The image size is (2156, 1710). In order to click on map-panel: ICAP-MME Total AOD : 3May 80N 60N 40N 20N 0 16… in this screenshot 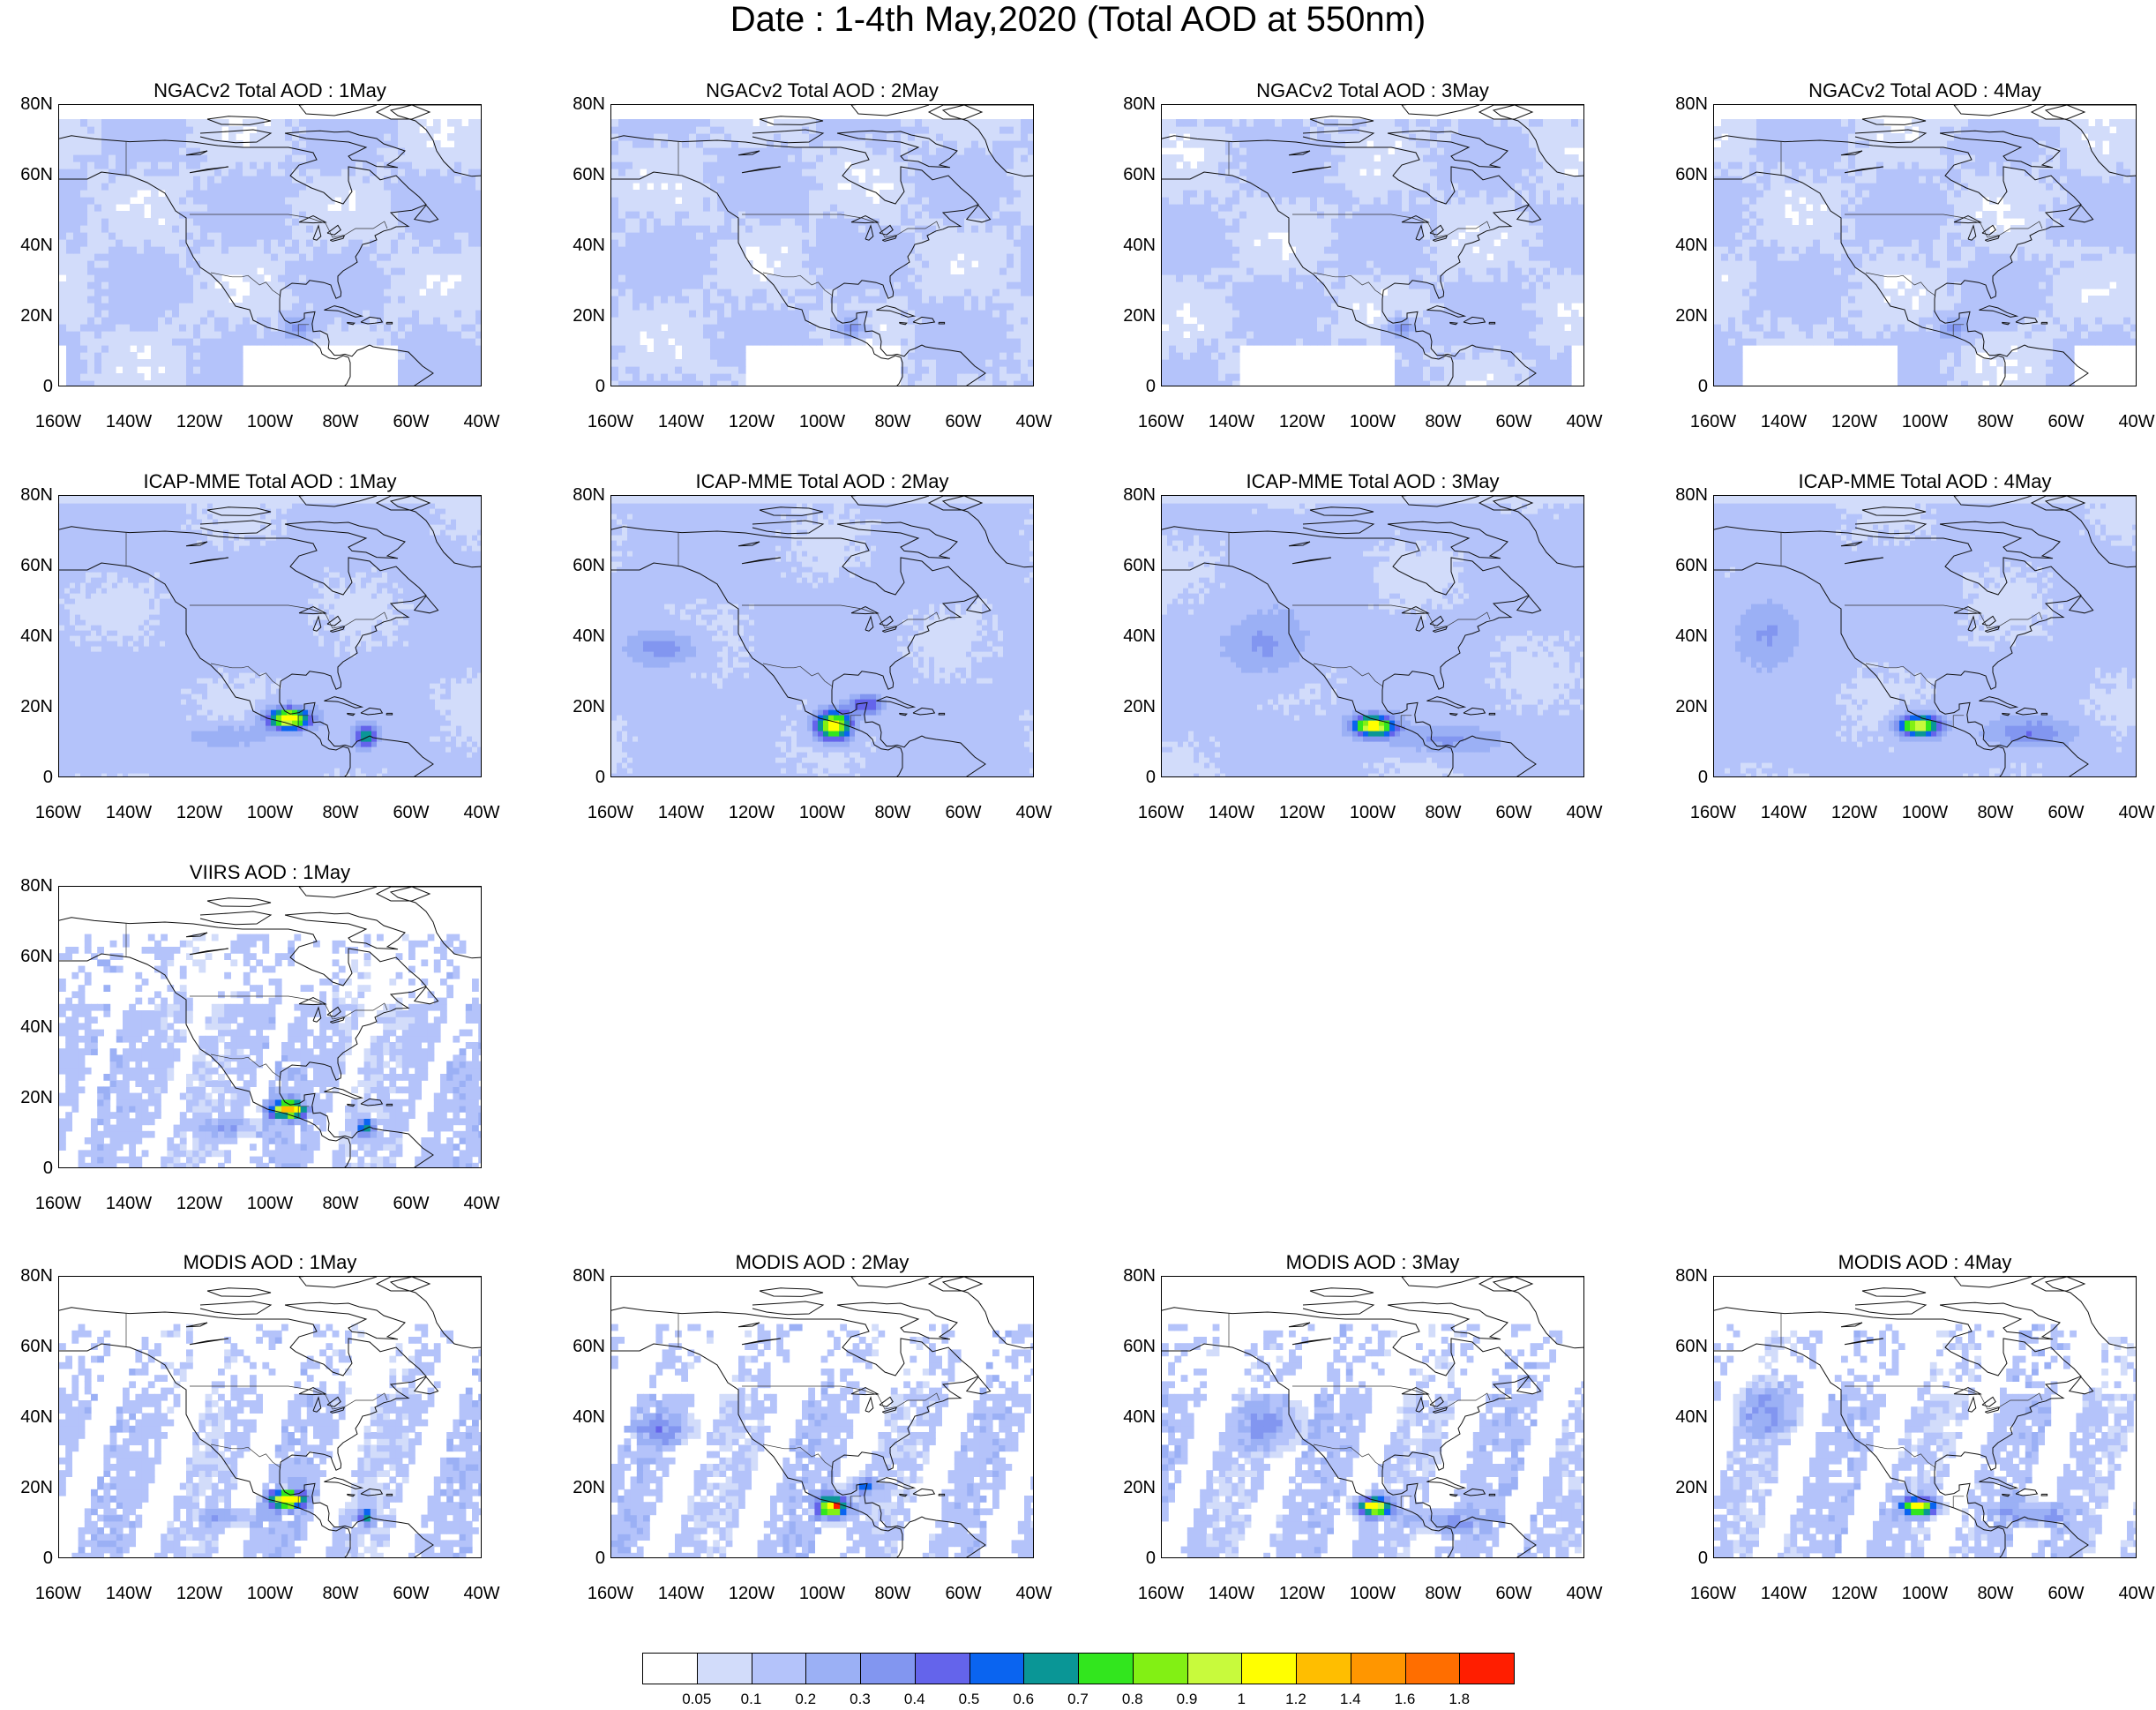, I will do `click(1352, 606)`.